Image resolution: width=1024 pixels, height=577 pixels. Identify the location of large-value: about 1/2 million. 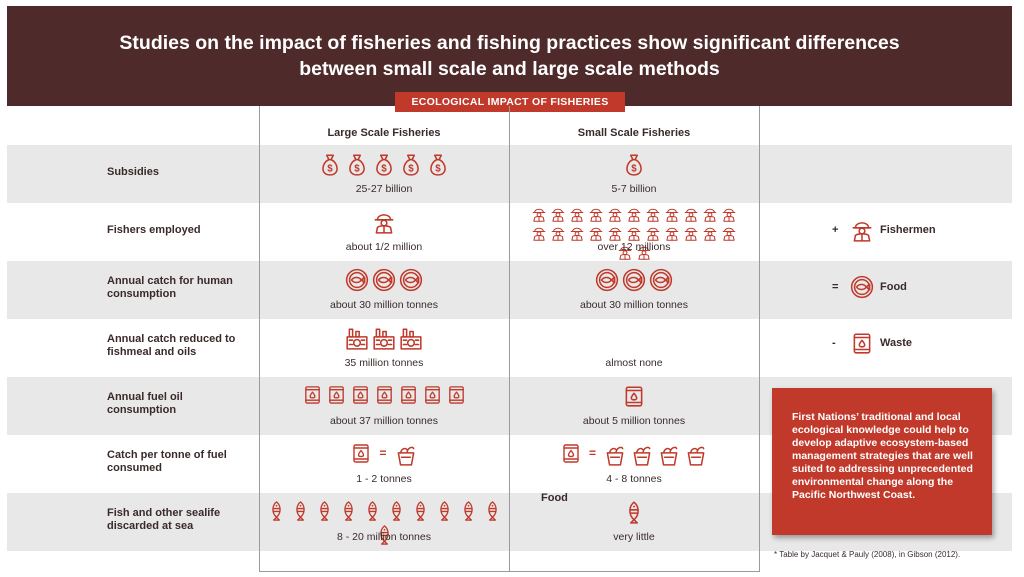
(384, 247).